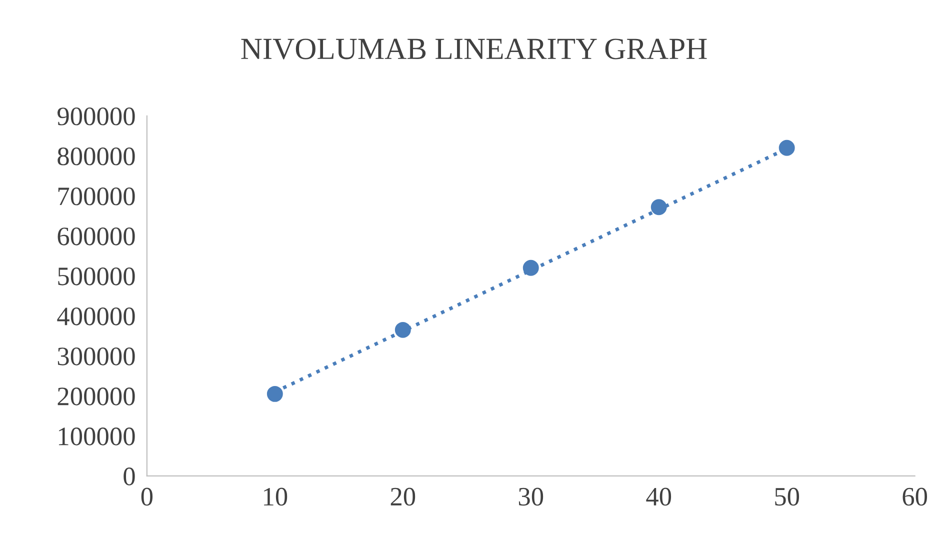 This screenshot has height=539, width=948. I want to click on y-tick-label: 300000, so click(96, 357).